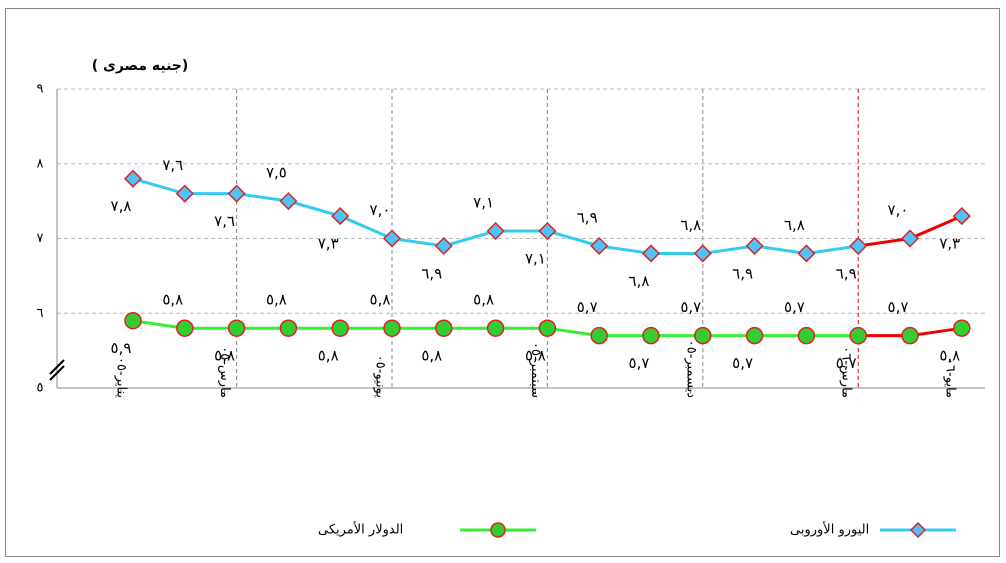 This screenshot has height=563, width=1006. I want to click on data-label: ٧,٥, so click(276, 173).